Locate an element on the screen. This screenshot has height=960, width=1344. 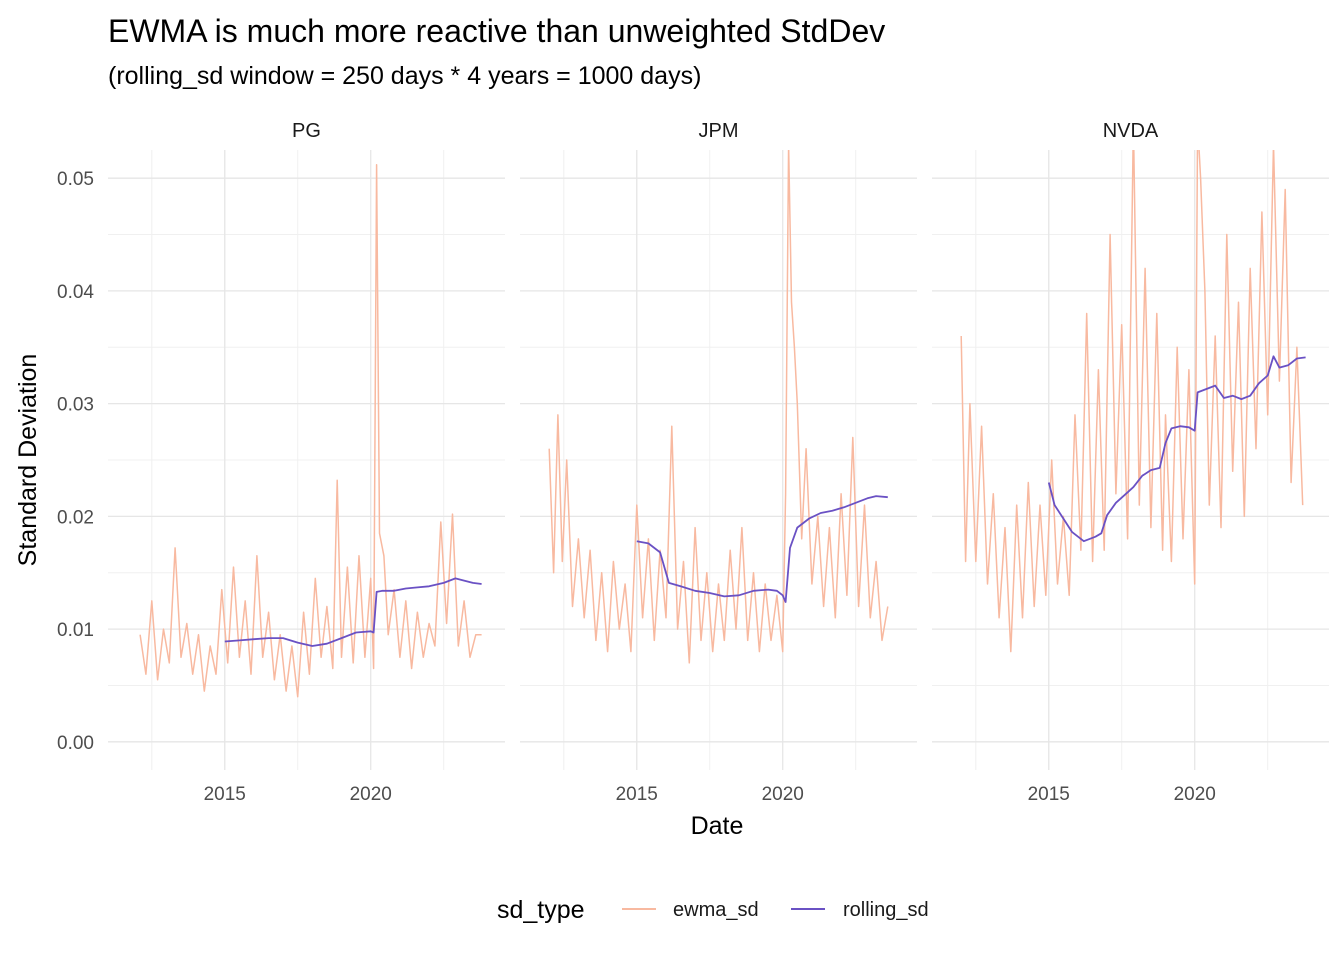
series-line-ewma-sd-nvda is located at coordinates (1132, 401).